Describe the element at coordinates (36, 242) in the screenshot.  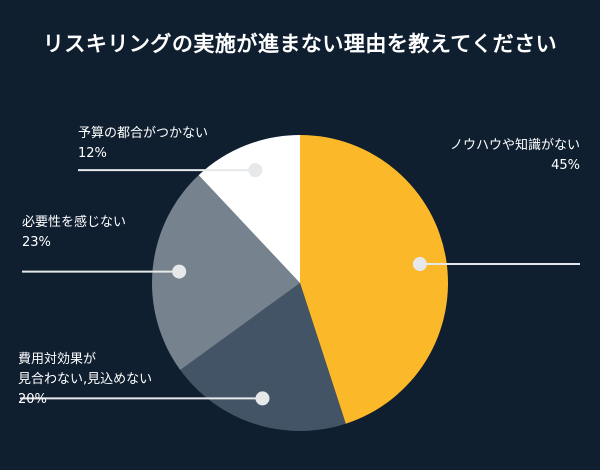
I see `slice-value-necessity: 23%` at that location.